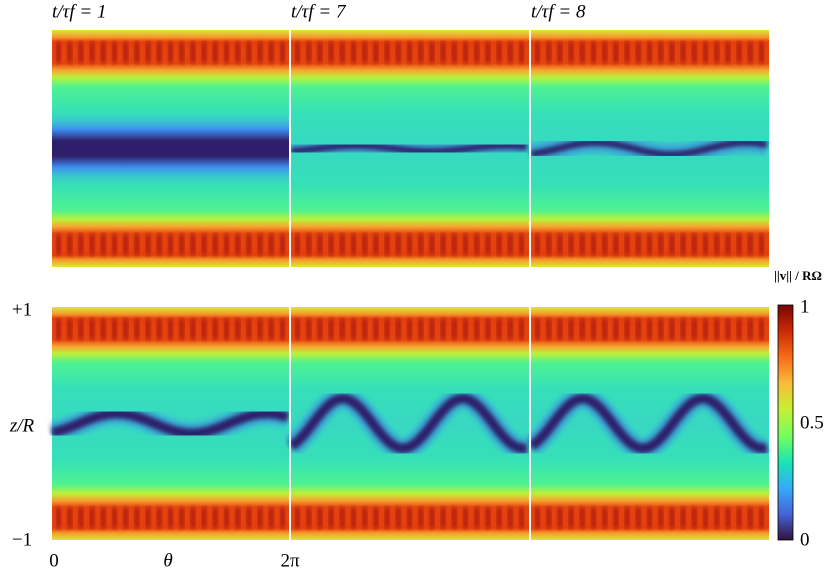  Describe the element at coordinates (558, 11) in the screenshot. I see `panel-title: t/τf = 8` at that location.